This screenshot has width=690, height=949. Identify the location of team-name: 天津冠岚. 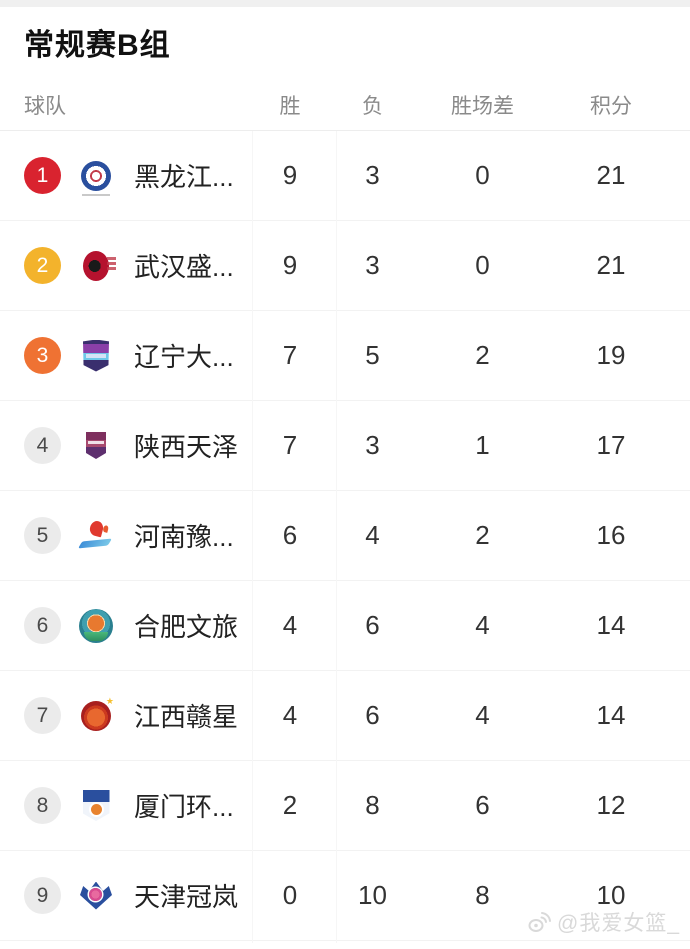
(186, 897).